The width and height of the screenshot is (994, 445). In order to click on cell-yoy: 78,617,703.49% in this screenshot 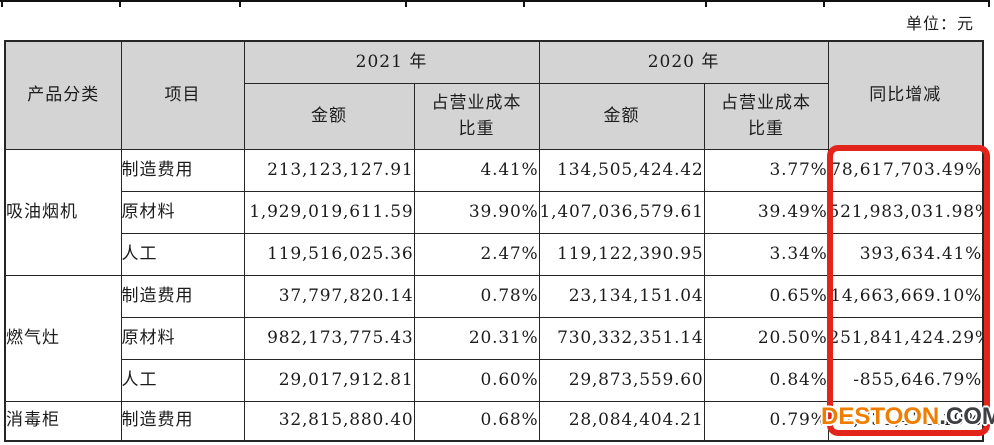, I will do `click(905, 170)`.